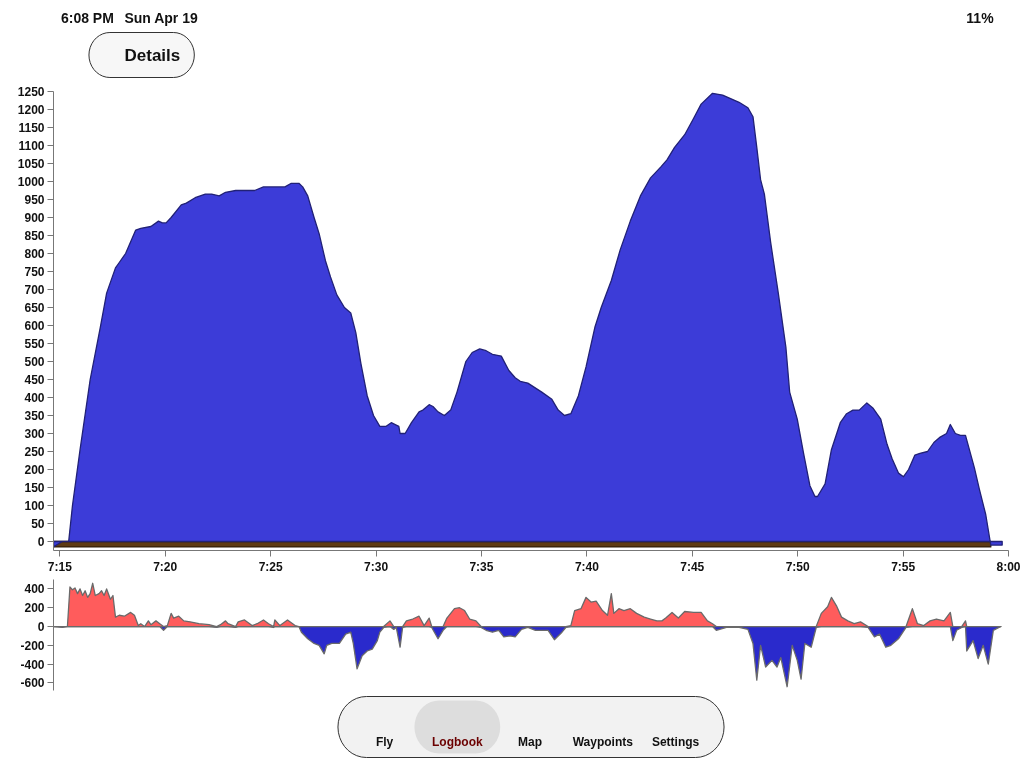 The width and height of the screenshot is (1024, 768). I want to click on y-tick-label: -200, so click(32, 645).